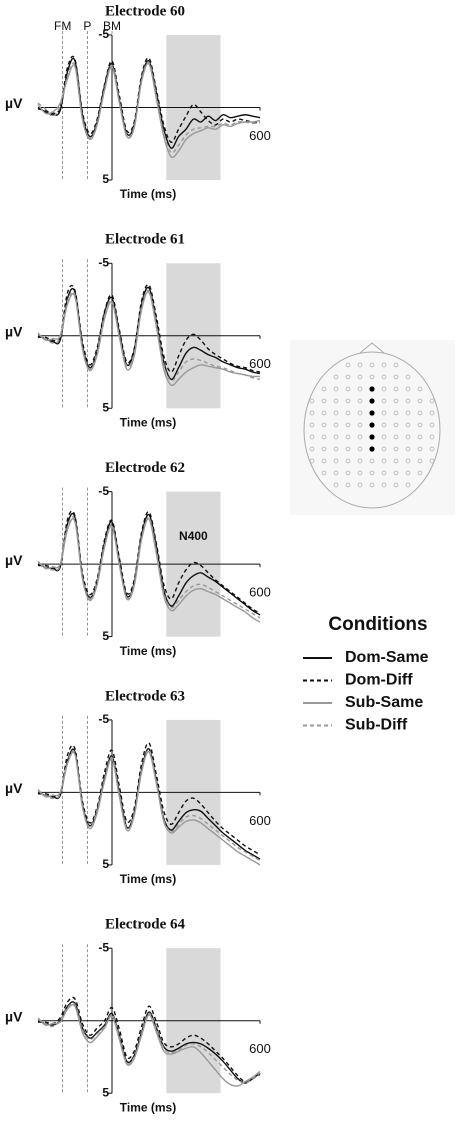  I want to click on head, so click(372, 430).